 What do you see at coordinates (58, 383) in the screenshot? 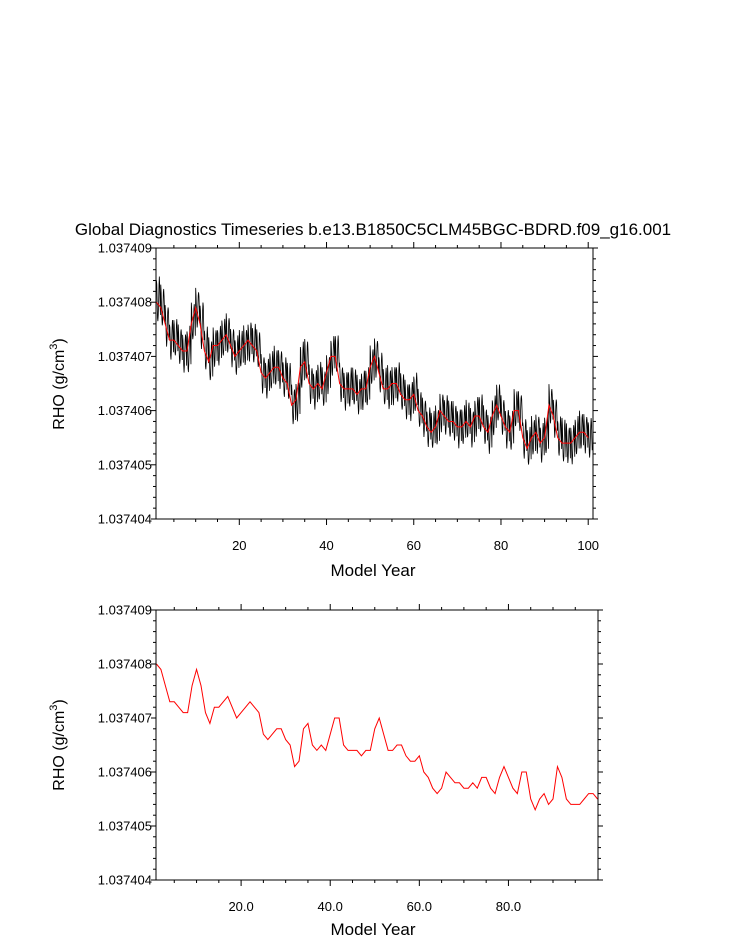
I see `top-y-axis-label: RHO (g/cm3)` at bounding box center [58, 383].